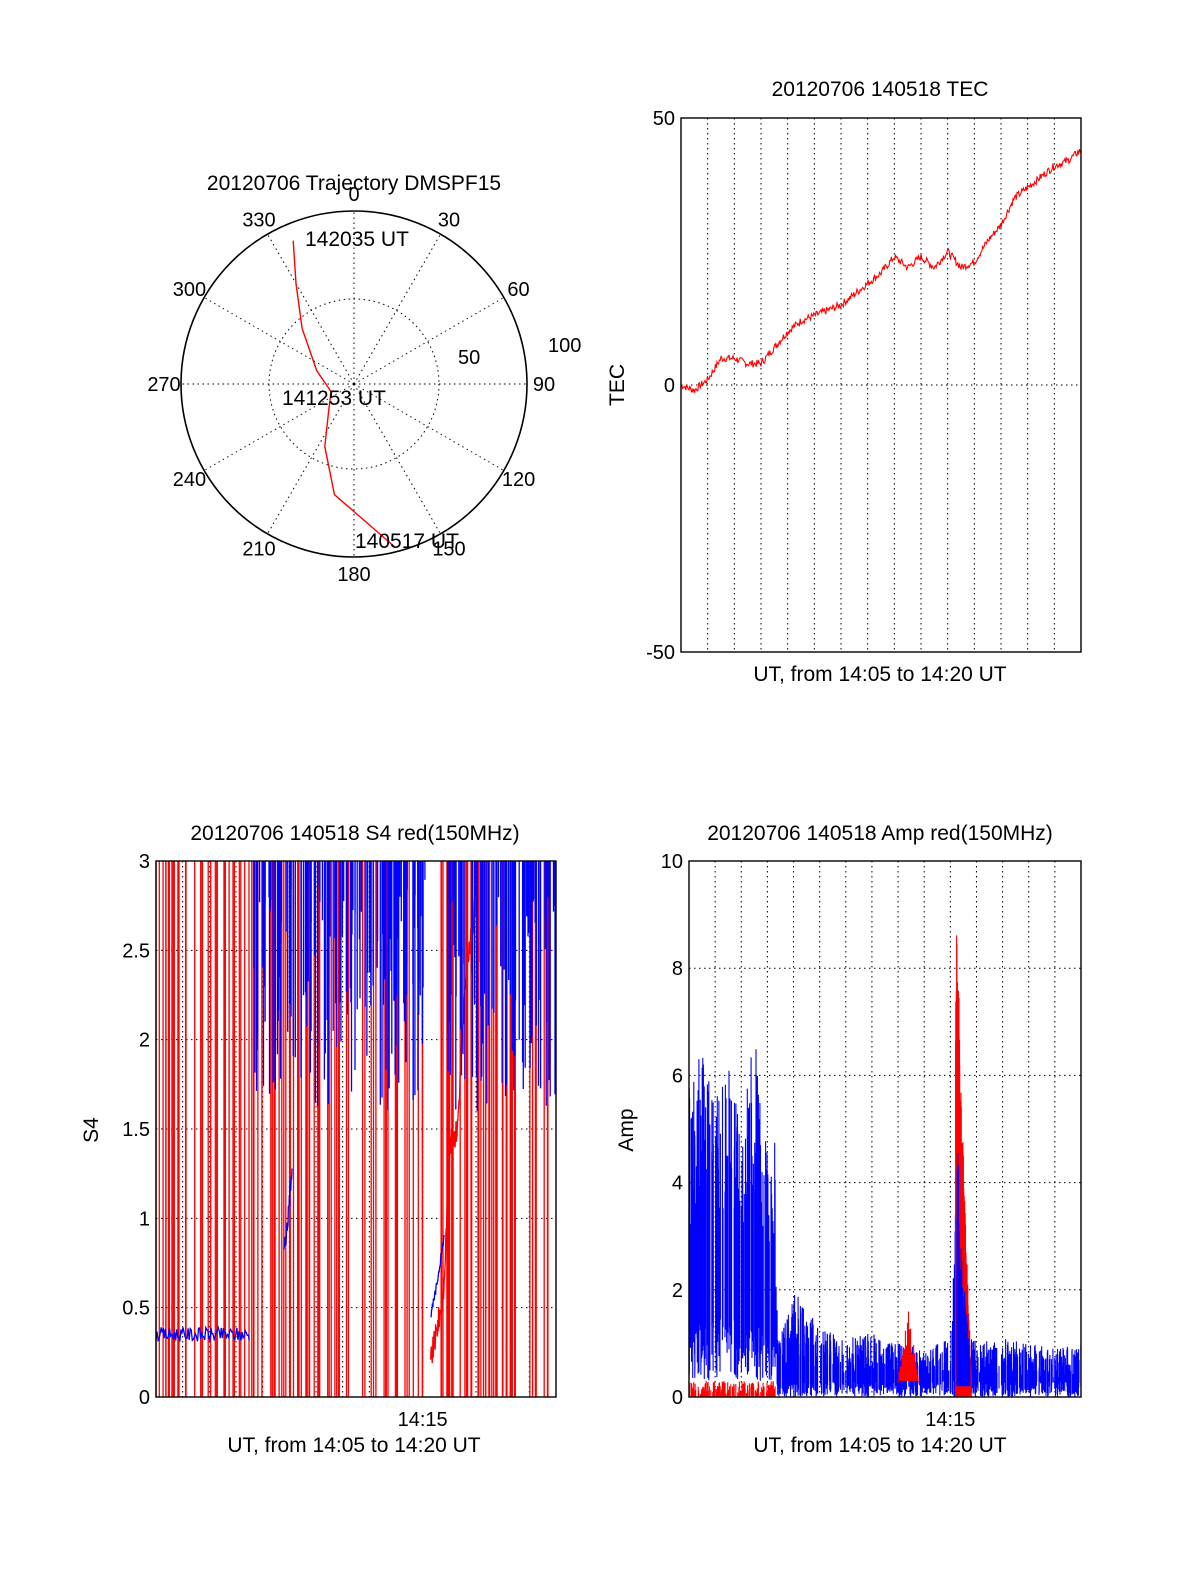 The image size is (1200, 1575). I want to click on s4-xticks: 14:15, so click(423, 1420).